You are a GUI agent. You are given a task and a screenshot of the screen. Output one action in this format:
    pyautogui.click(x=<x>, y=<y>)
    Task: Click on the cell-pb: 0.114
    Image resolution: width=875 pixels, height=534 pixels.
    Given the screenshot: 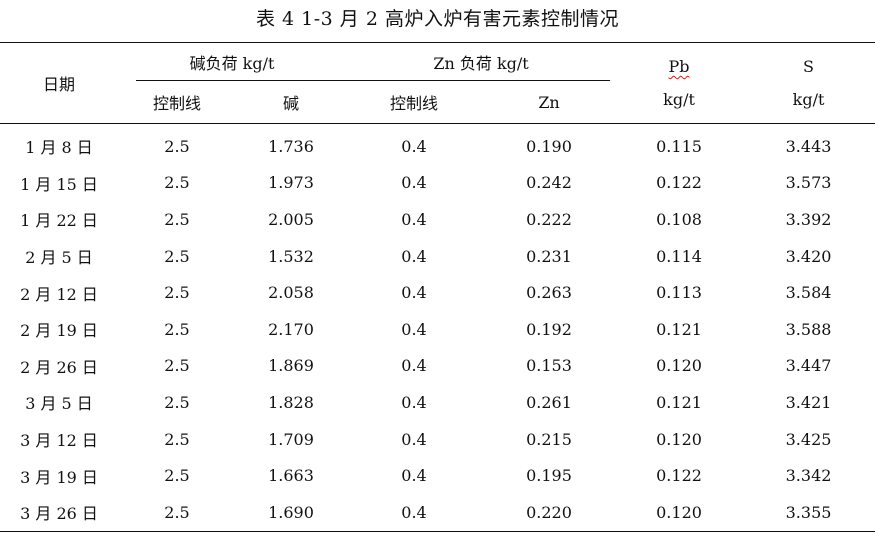 What is the action you would take?
    pyautogui.click(x=679, y=256)
    